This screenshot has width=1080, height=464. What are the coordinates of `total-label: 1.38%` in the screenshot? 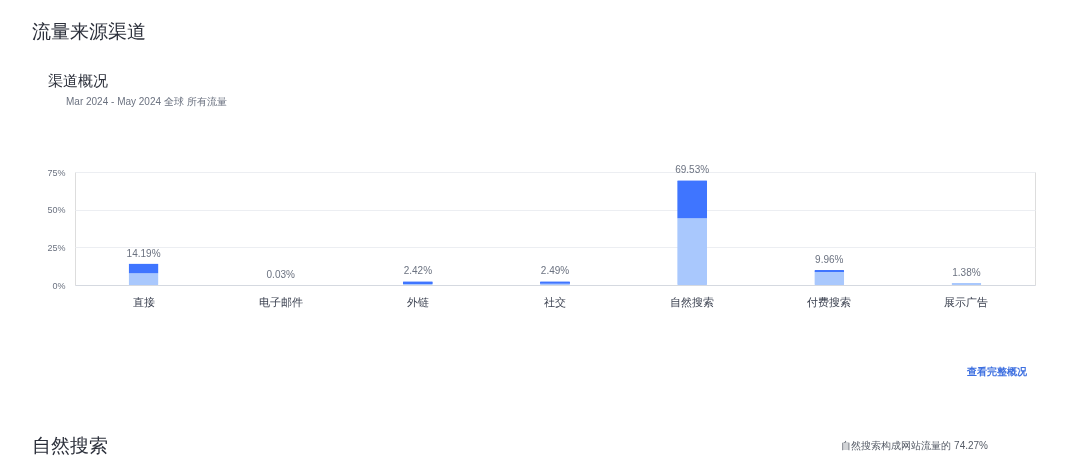 It's located at (966, 272).